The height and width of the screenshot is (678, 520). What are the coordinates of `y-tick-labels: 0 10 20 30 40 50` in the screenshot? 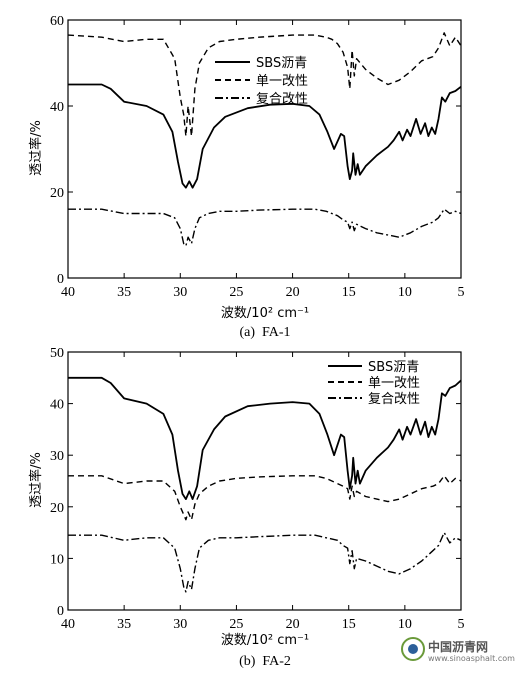 It's located at (57, 482).